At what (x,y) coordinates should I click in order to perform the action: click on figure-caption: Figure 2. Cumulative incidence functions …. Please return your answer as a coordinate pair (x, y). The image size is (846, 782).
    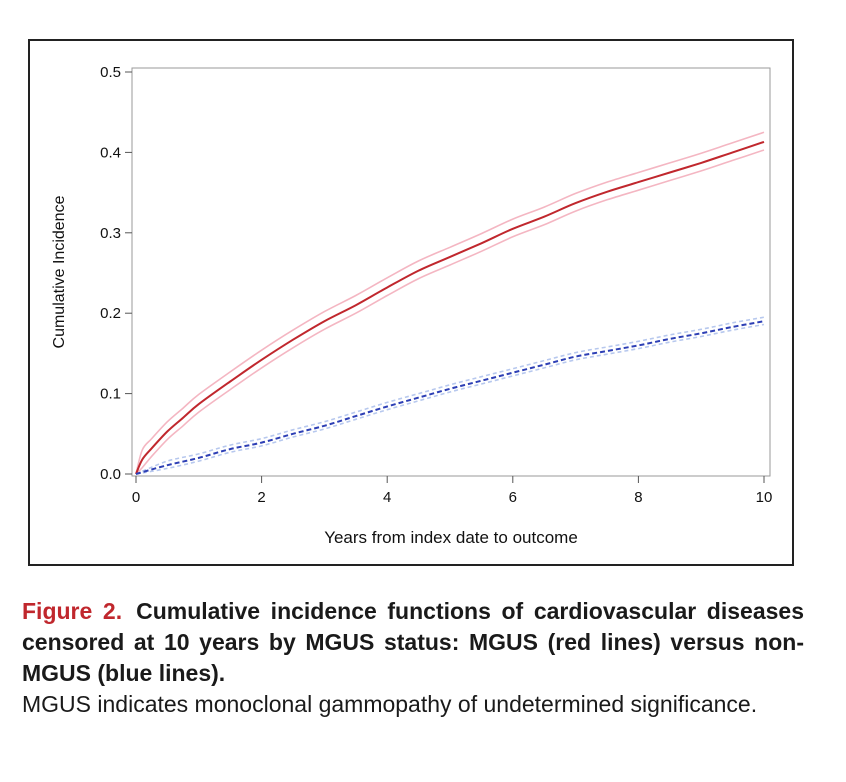
    Looking at the image, I should click on (413, 658).